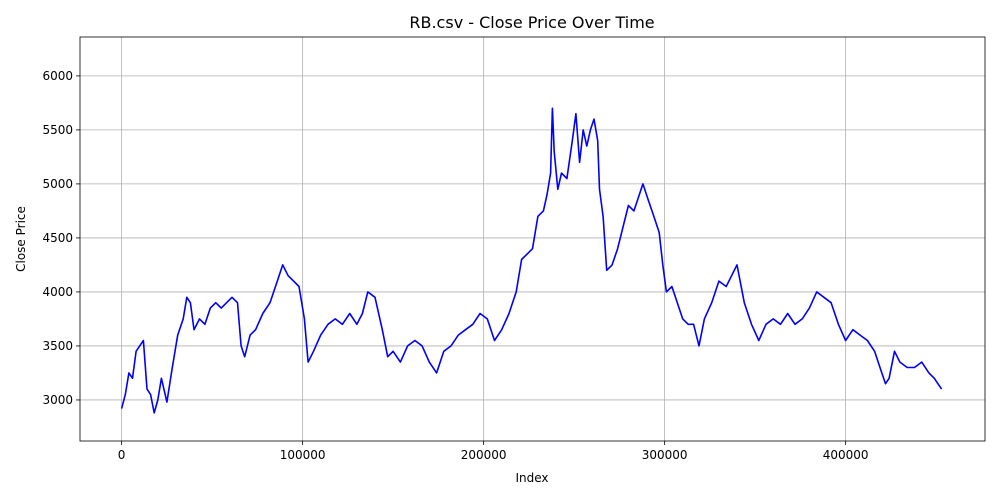  I want to click on y-tick-label: 5500, so click(57, 130).